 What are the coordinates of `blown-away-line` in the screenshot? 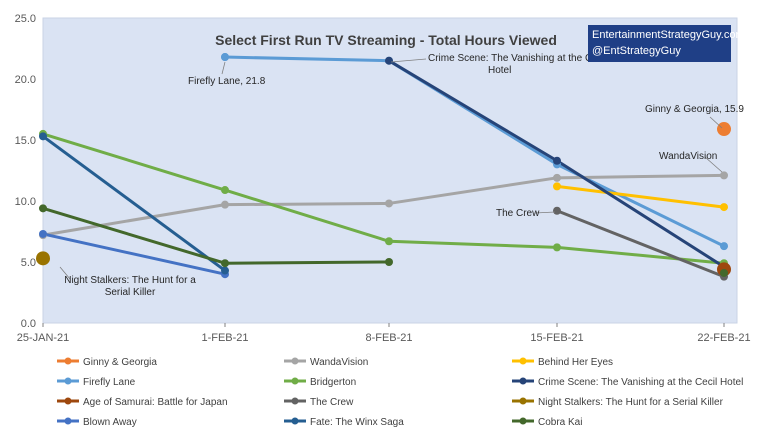 It's located at (134, 254).